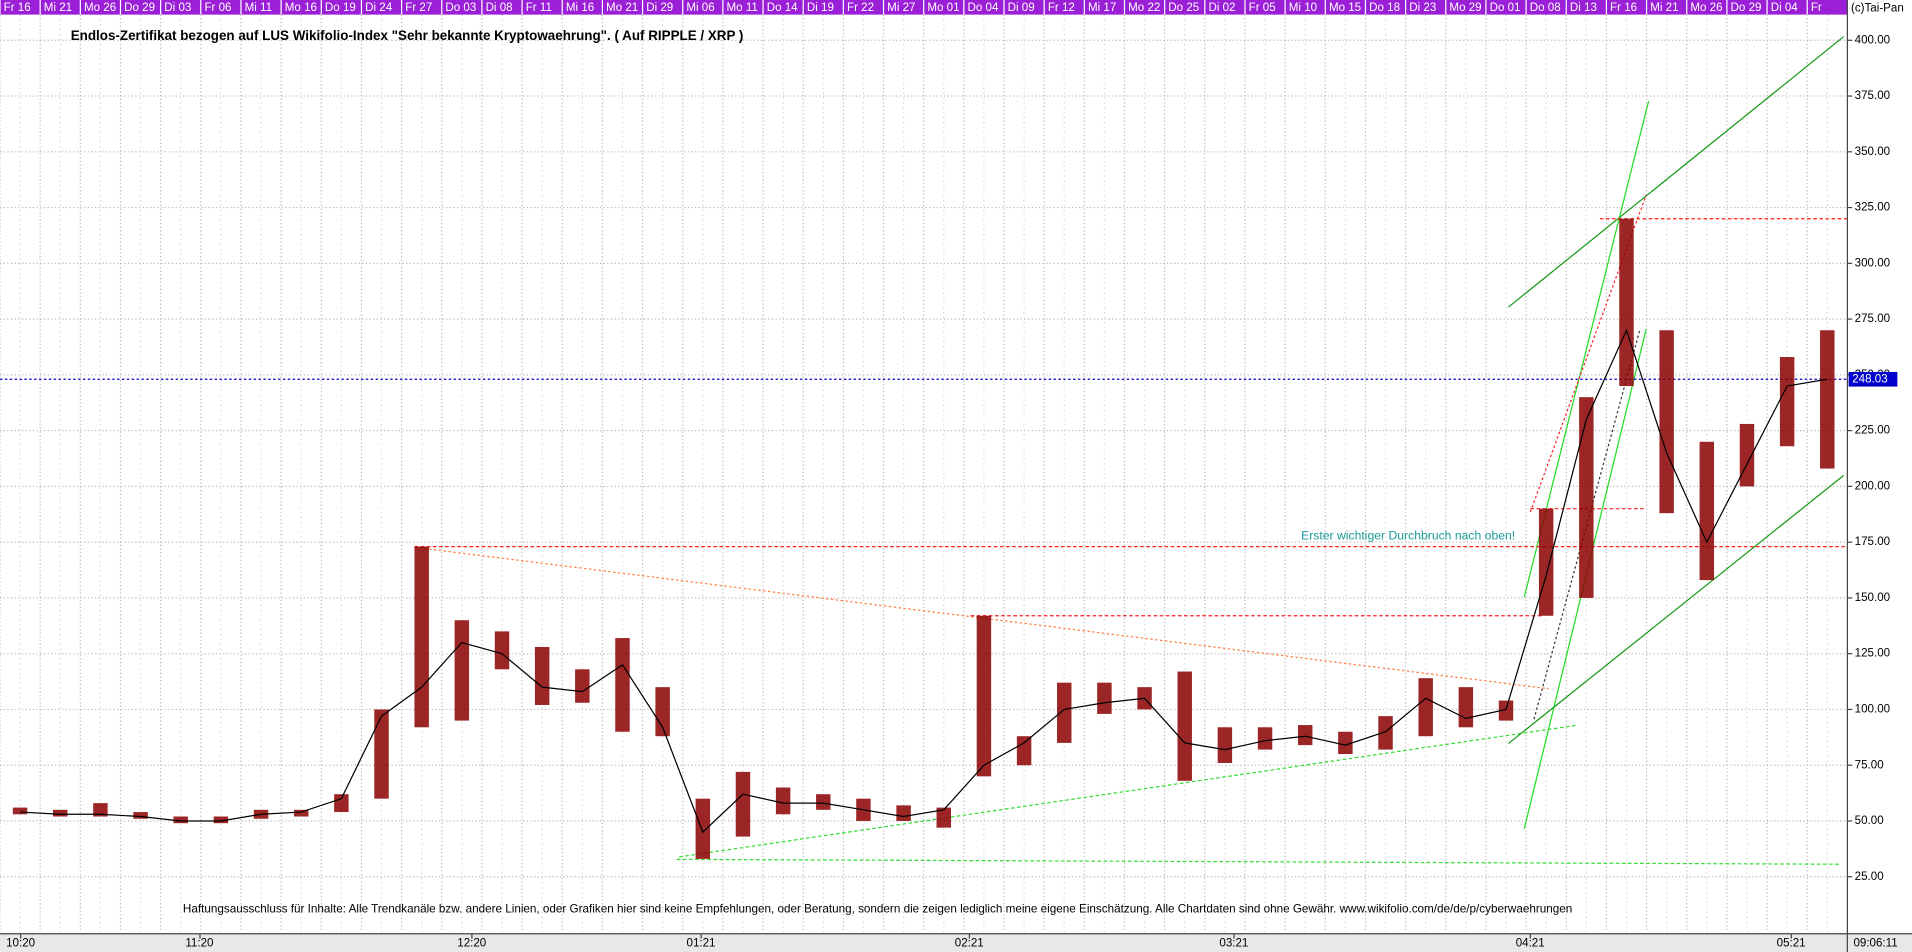 This screenshot has width=1912, height=952. What do you see at coordinates (820, 8) in the screenshot?
I see `x-tick-label: Di 19` at bounding box center [820, 8].